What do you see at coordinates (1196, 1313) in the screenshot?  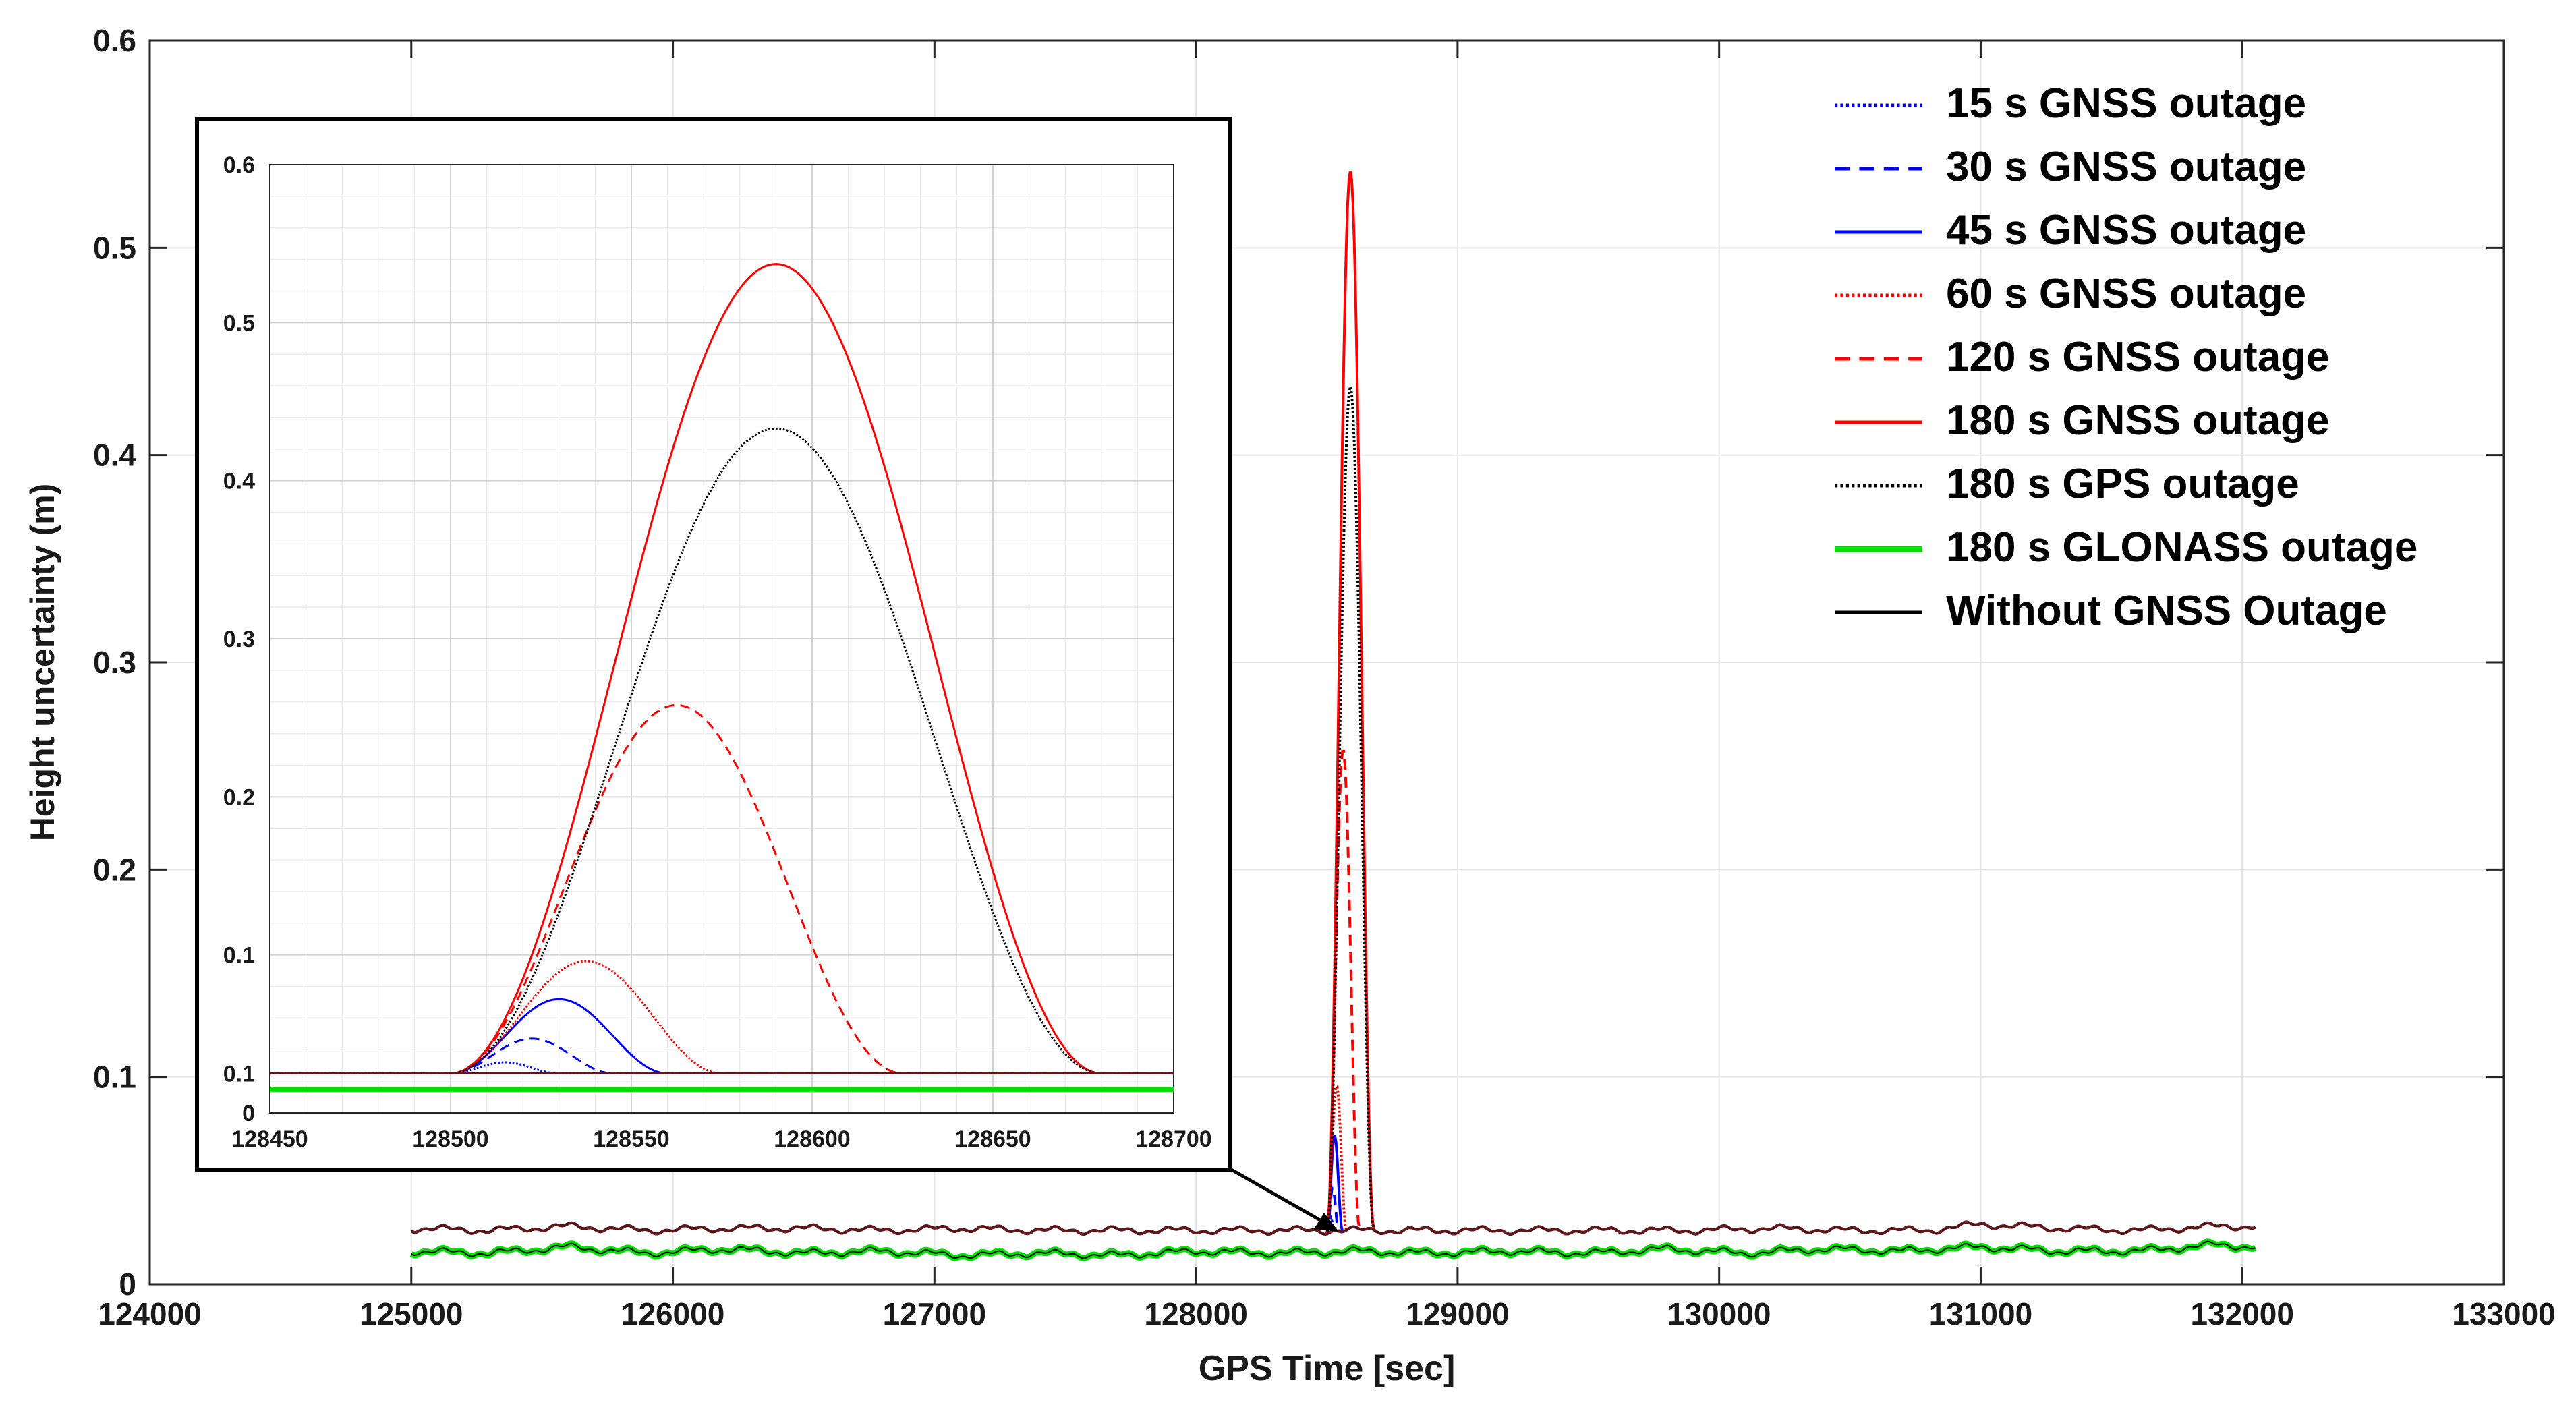 I see `x-tick-label: 128000` at bounding box center [1196, 1313].